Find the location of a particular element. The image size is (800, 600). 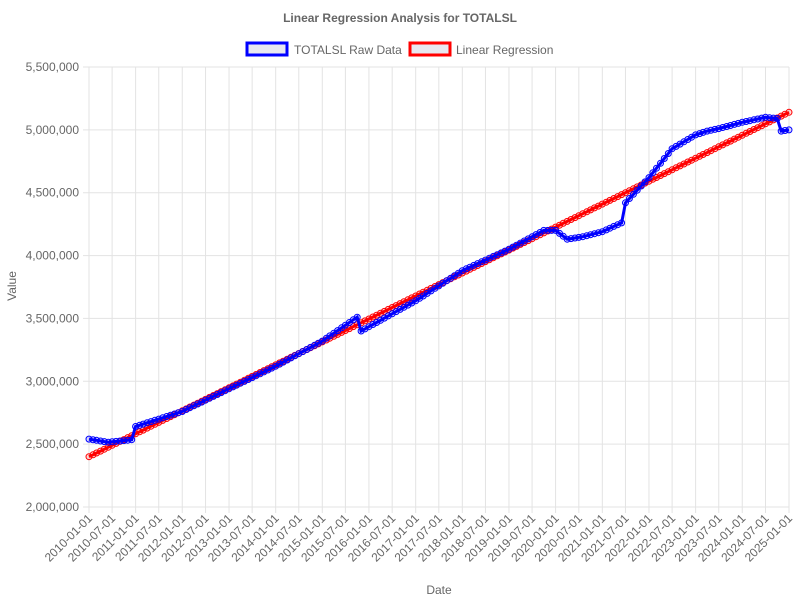

chart-title: Linear Regression Analysis for TOTALSL is located at coordinates (400, 18).